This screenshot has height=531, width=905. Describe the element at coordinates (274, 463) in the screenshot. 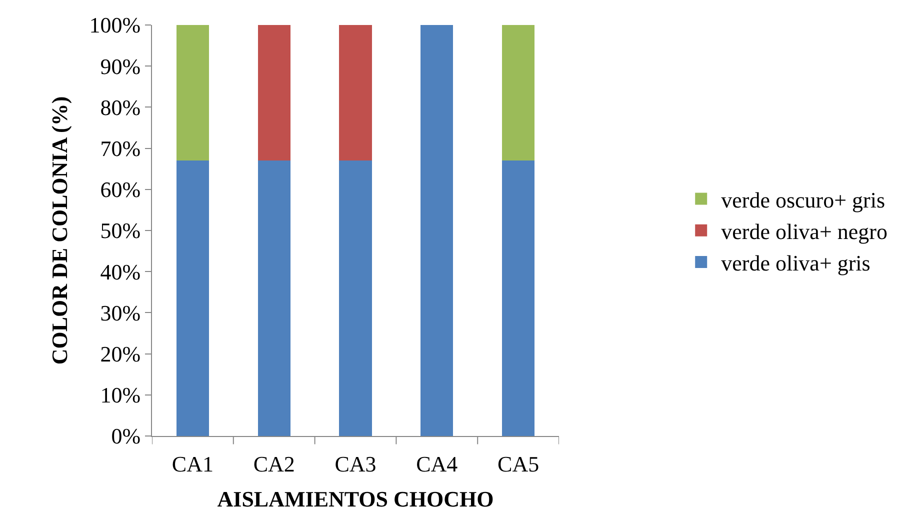

I see `x-tick-label: CA2` at that location.